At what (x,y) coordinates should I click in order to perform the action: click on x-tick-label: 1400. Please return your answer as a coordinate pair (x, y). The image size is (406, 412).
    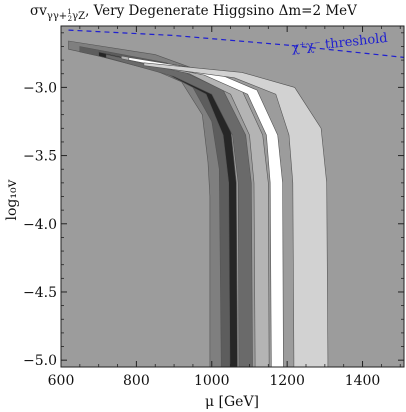
    Looking at the image, I should click on (363, 381).